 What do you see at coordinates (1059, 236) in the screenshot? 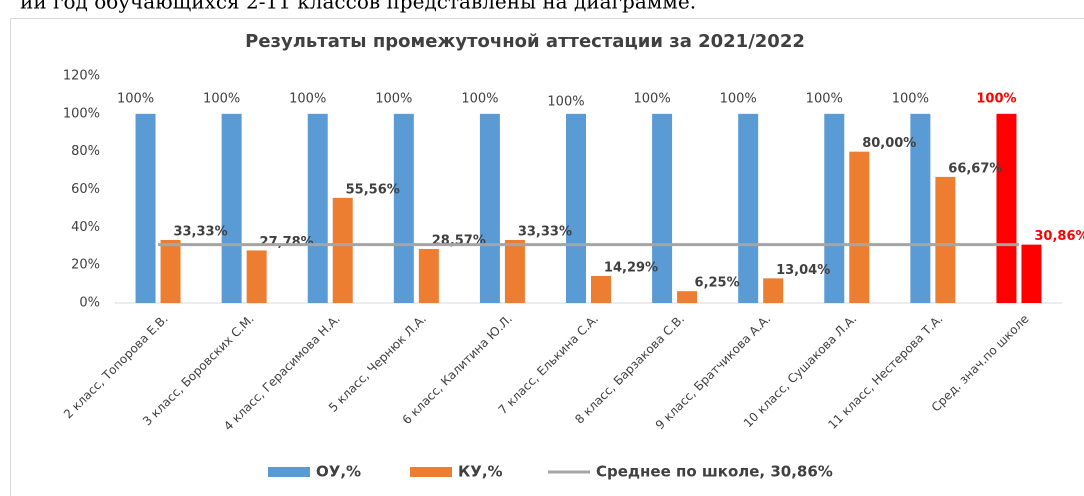
I see `value-label: 30,86%` at bounding box center [1059, 236].